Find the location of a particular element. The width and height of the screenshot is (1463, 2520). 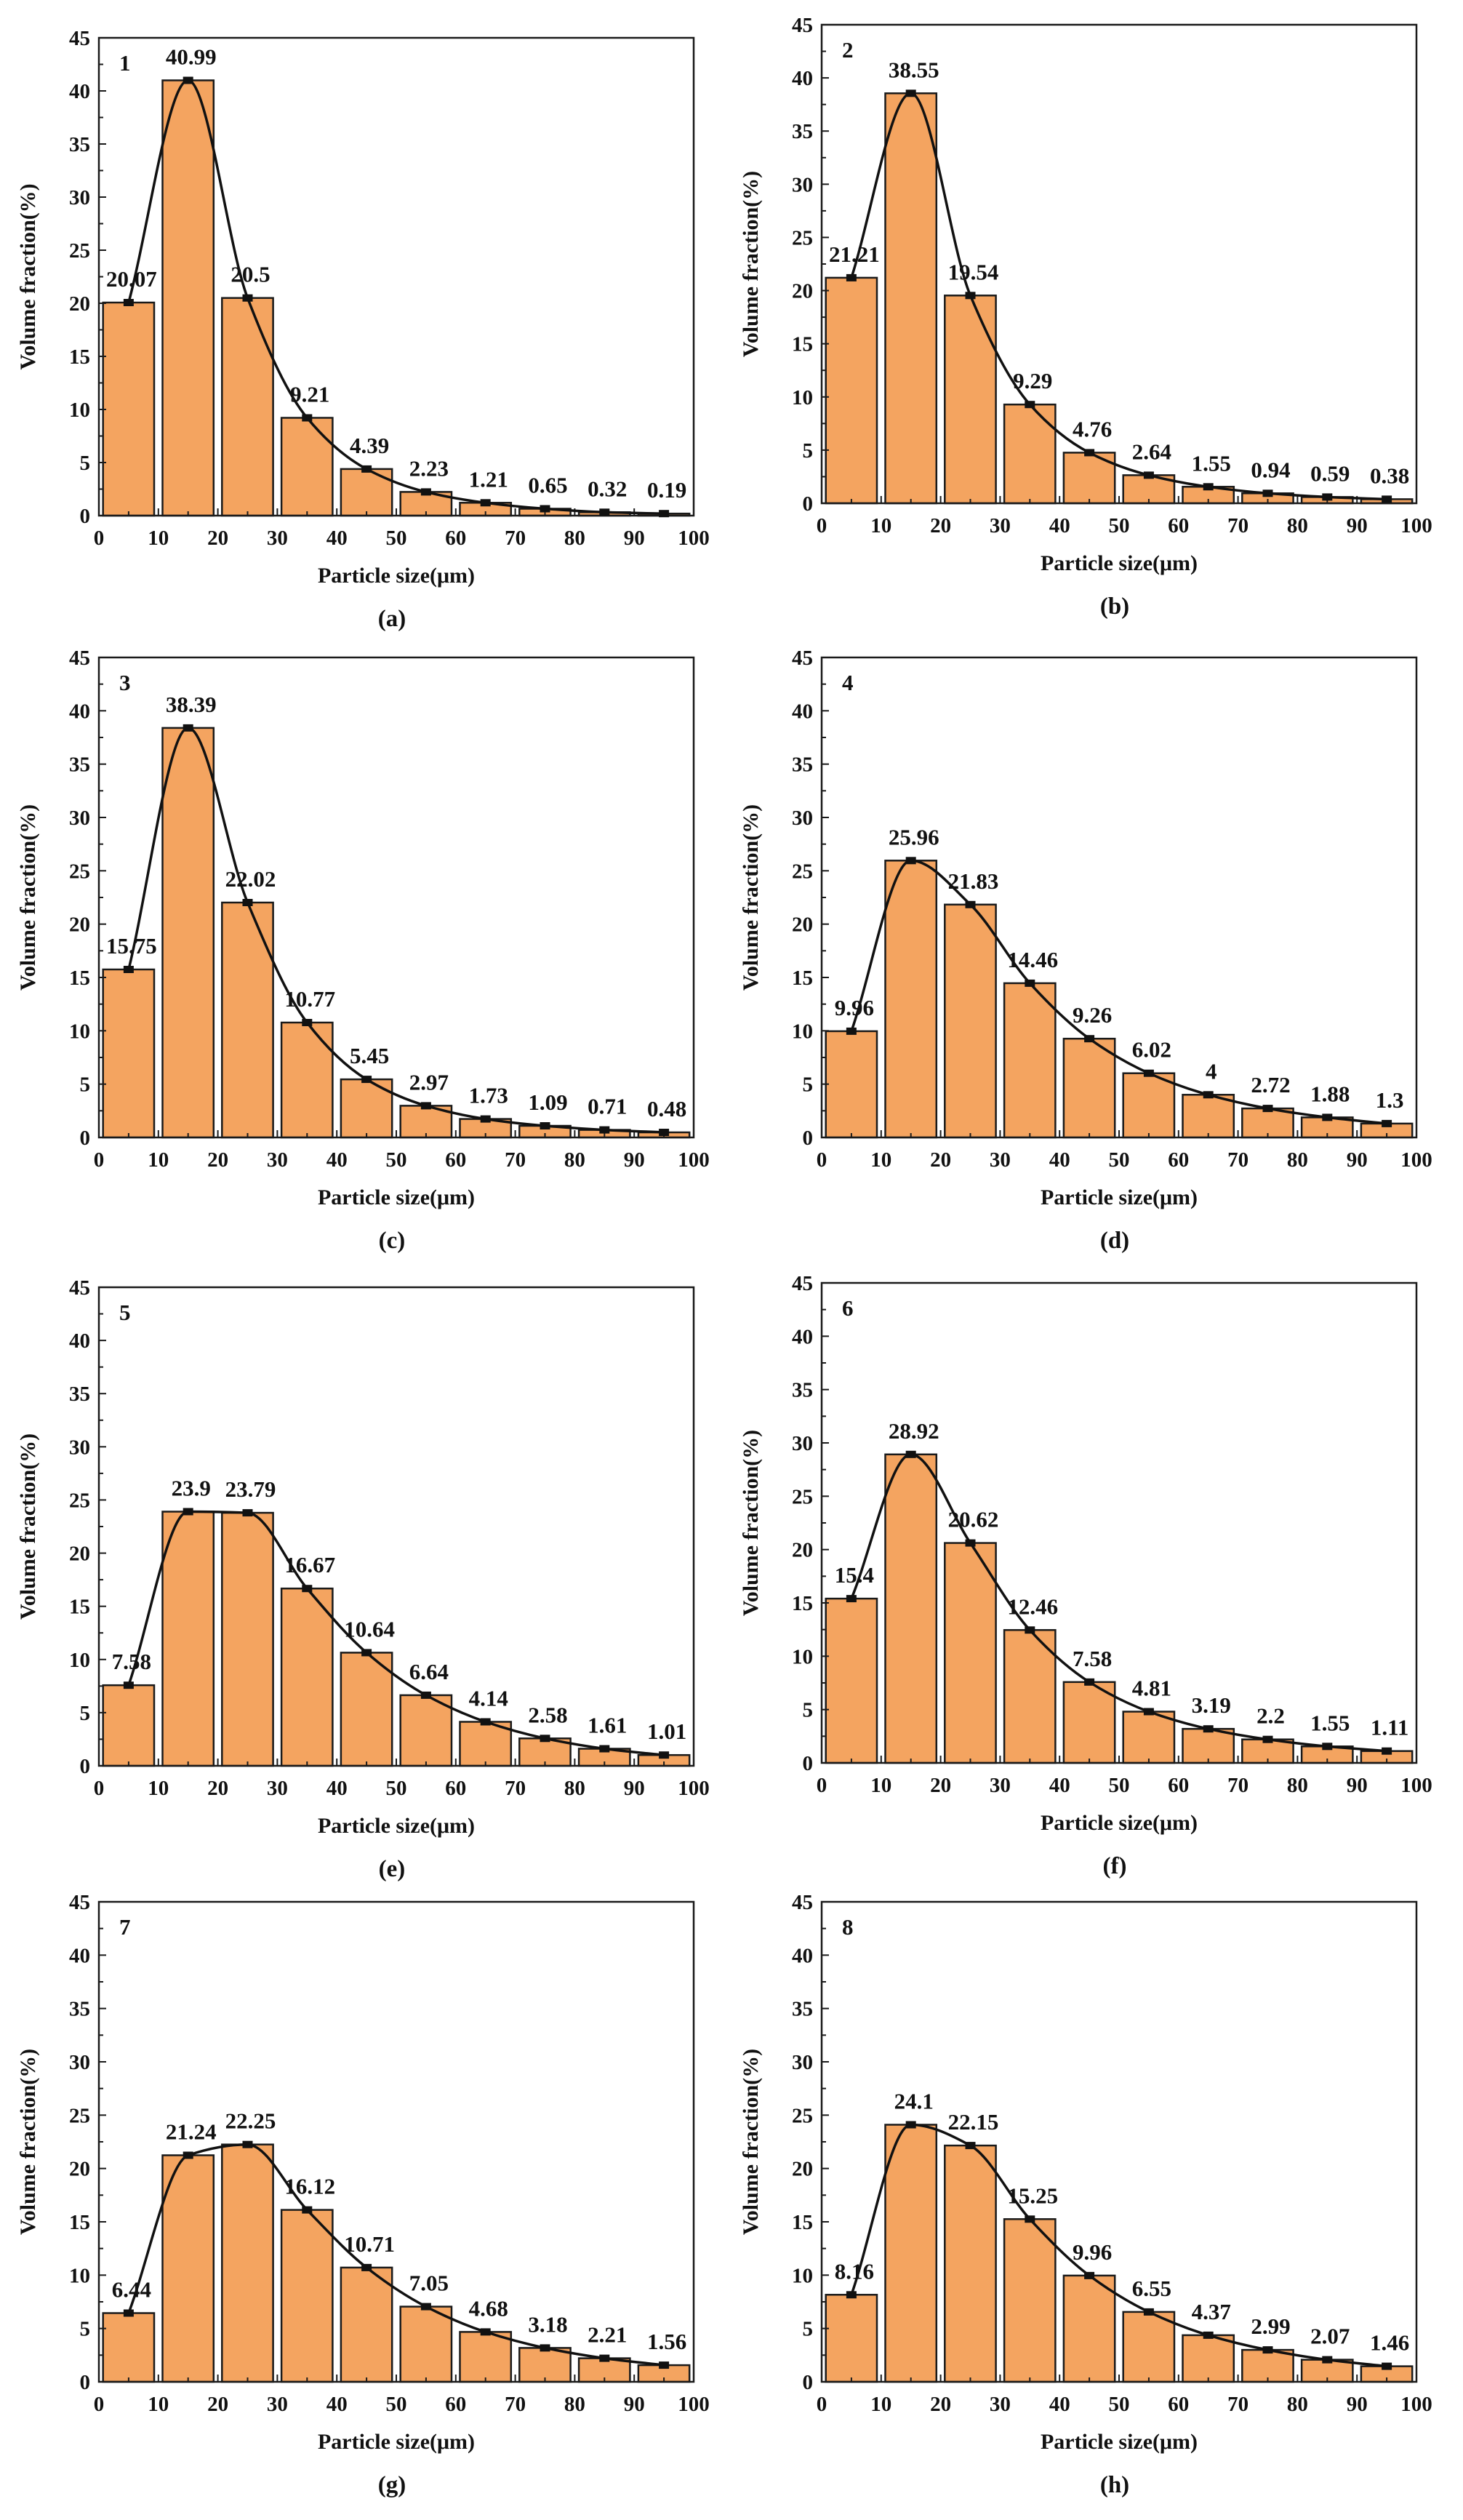

data-label: 3.18 is located at coordinates (547, 2324).